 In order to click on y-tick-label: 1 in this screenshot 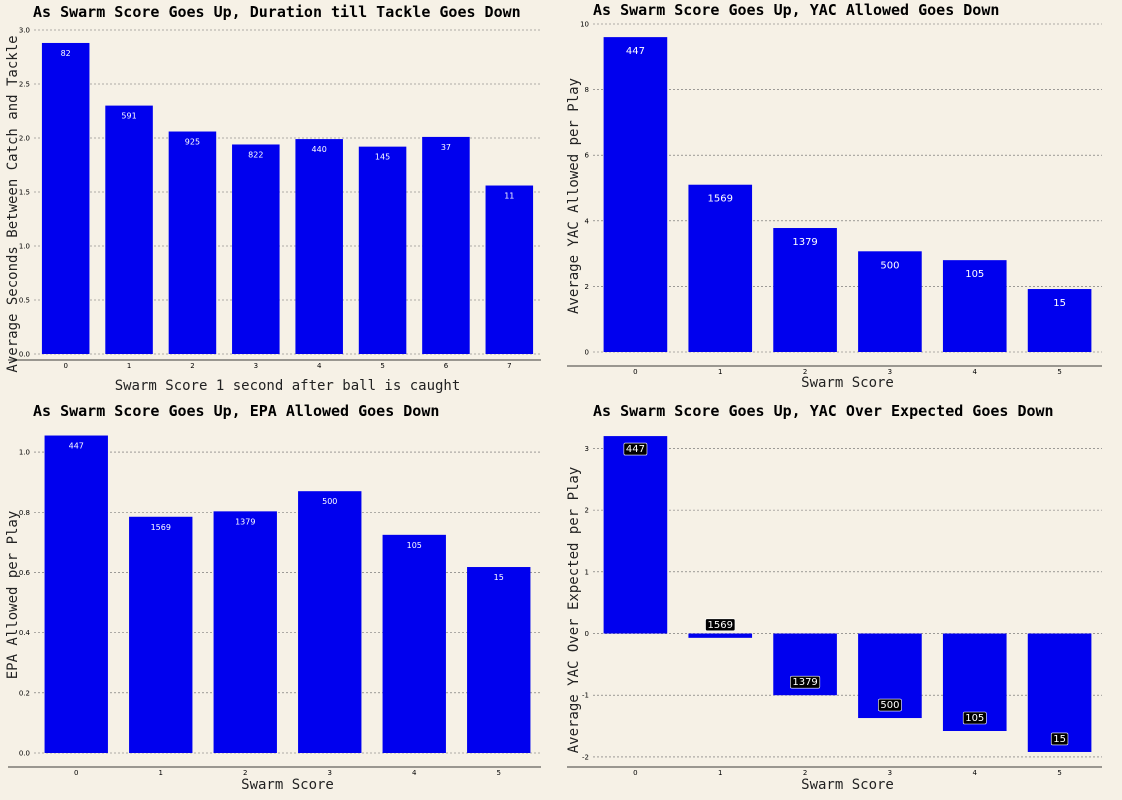, I will do `click(587, 572)`.